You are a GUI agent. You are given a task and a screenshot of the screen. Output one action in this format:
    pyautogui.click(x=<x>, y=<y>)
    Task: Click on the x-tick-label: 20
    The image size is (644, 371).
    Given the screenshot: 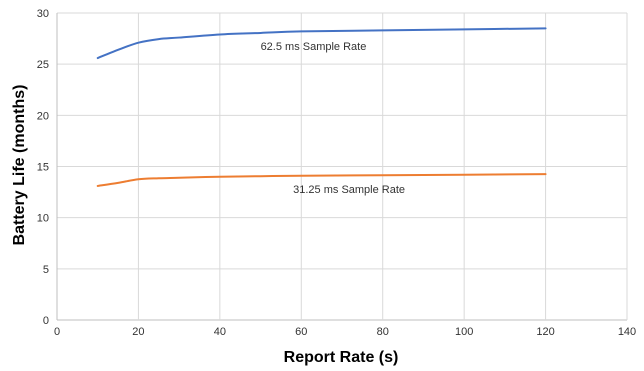 What is the action you would take?
    pyautogui.click(x=138, y=332)
    